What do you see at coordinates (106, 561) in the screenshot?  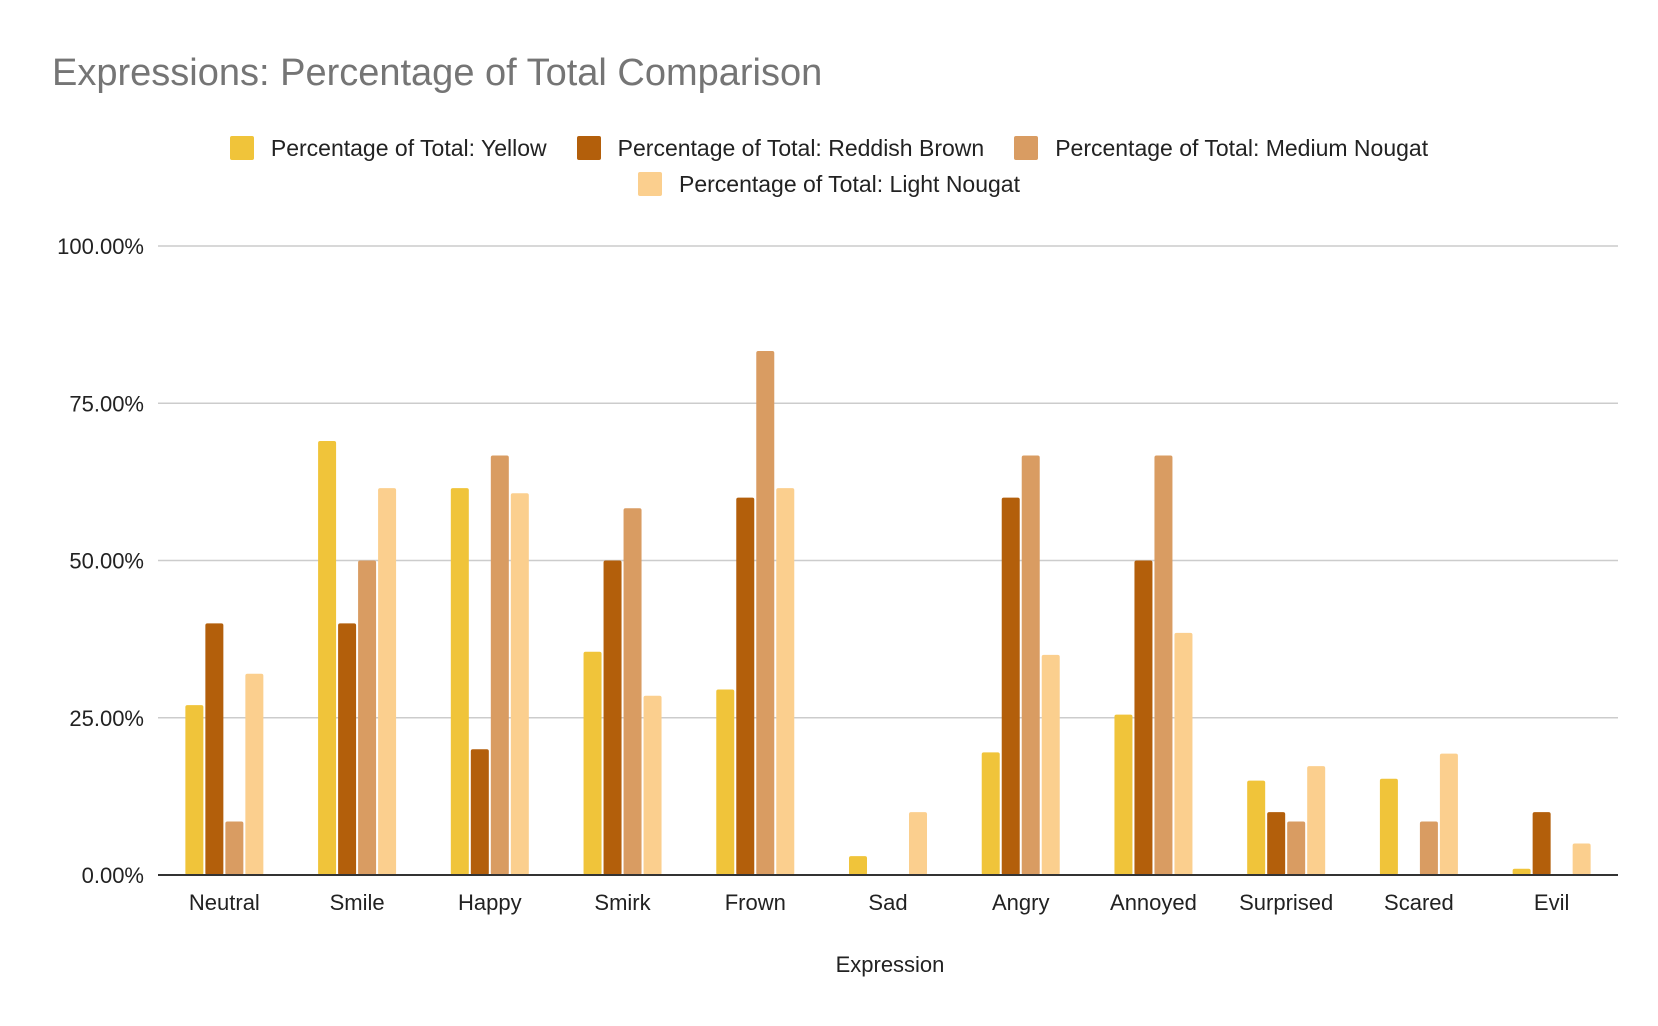 I see `y-tick-label: 50.00%` at bounding box center [106, 561].